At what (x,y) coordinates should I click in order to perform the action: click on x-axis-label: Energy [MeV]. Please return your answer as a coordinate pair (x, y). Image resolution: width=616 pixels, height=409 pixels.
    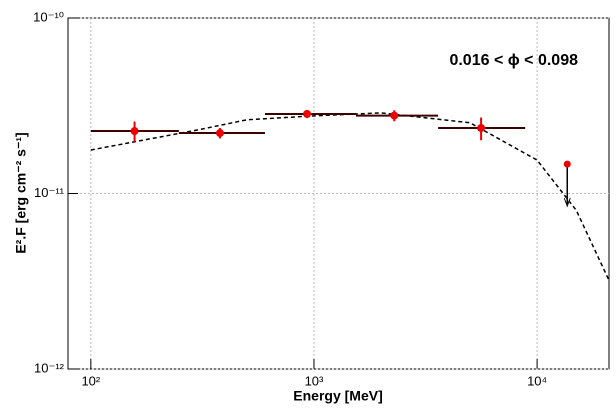
    Looking at the image, I should click on (337, 396).